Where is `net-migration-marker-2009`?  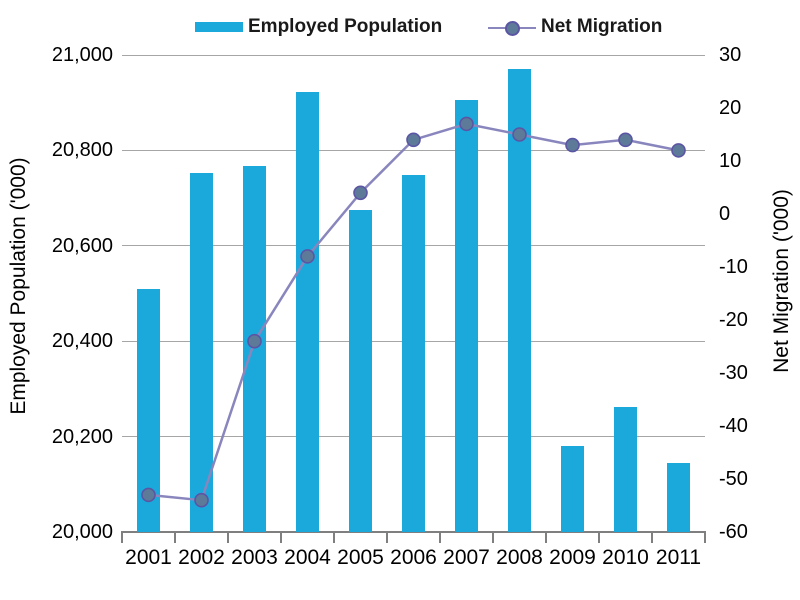
net-migration-marker-2009 is located at coordinates (572, 145).